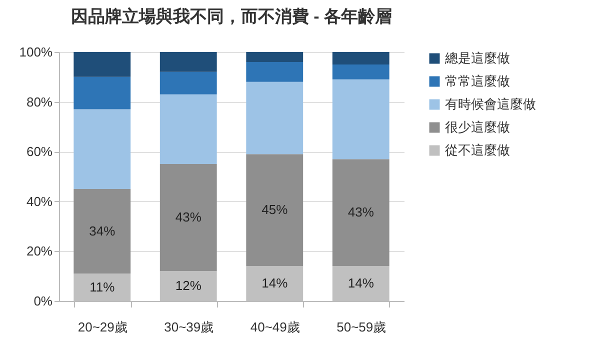 The image size is (600, 349). Describe the element at coordinates (43, 301) in the screenshot. I see `y-tick-label: 0%` at that location.